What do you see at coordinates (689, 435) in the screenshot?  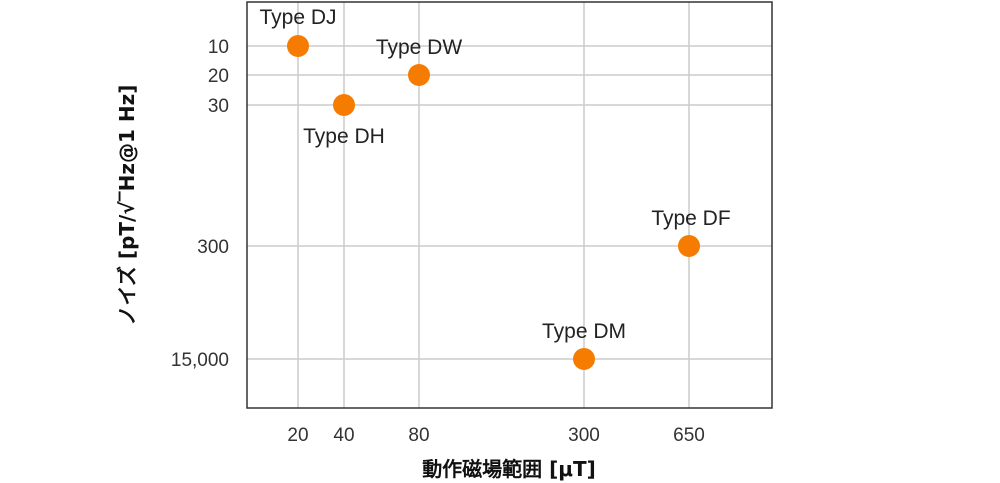 I see `x-tick-label: 650` at bounding box center [689, 435].